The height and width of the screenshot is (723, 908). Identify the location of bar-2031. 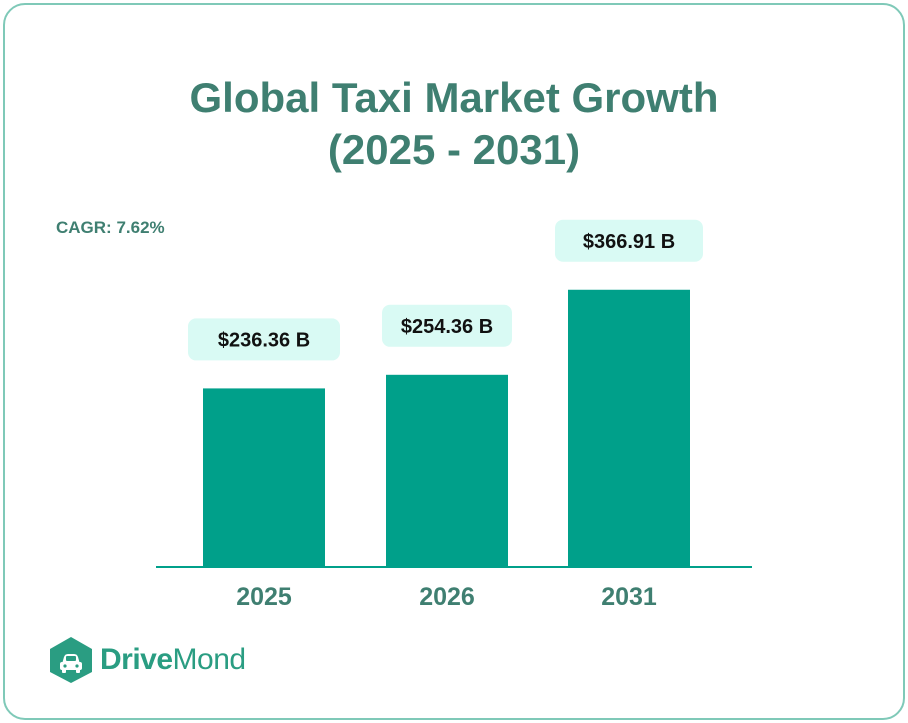
(629, 428).